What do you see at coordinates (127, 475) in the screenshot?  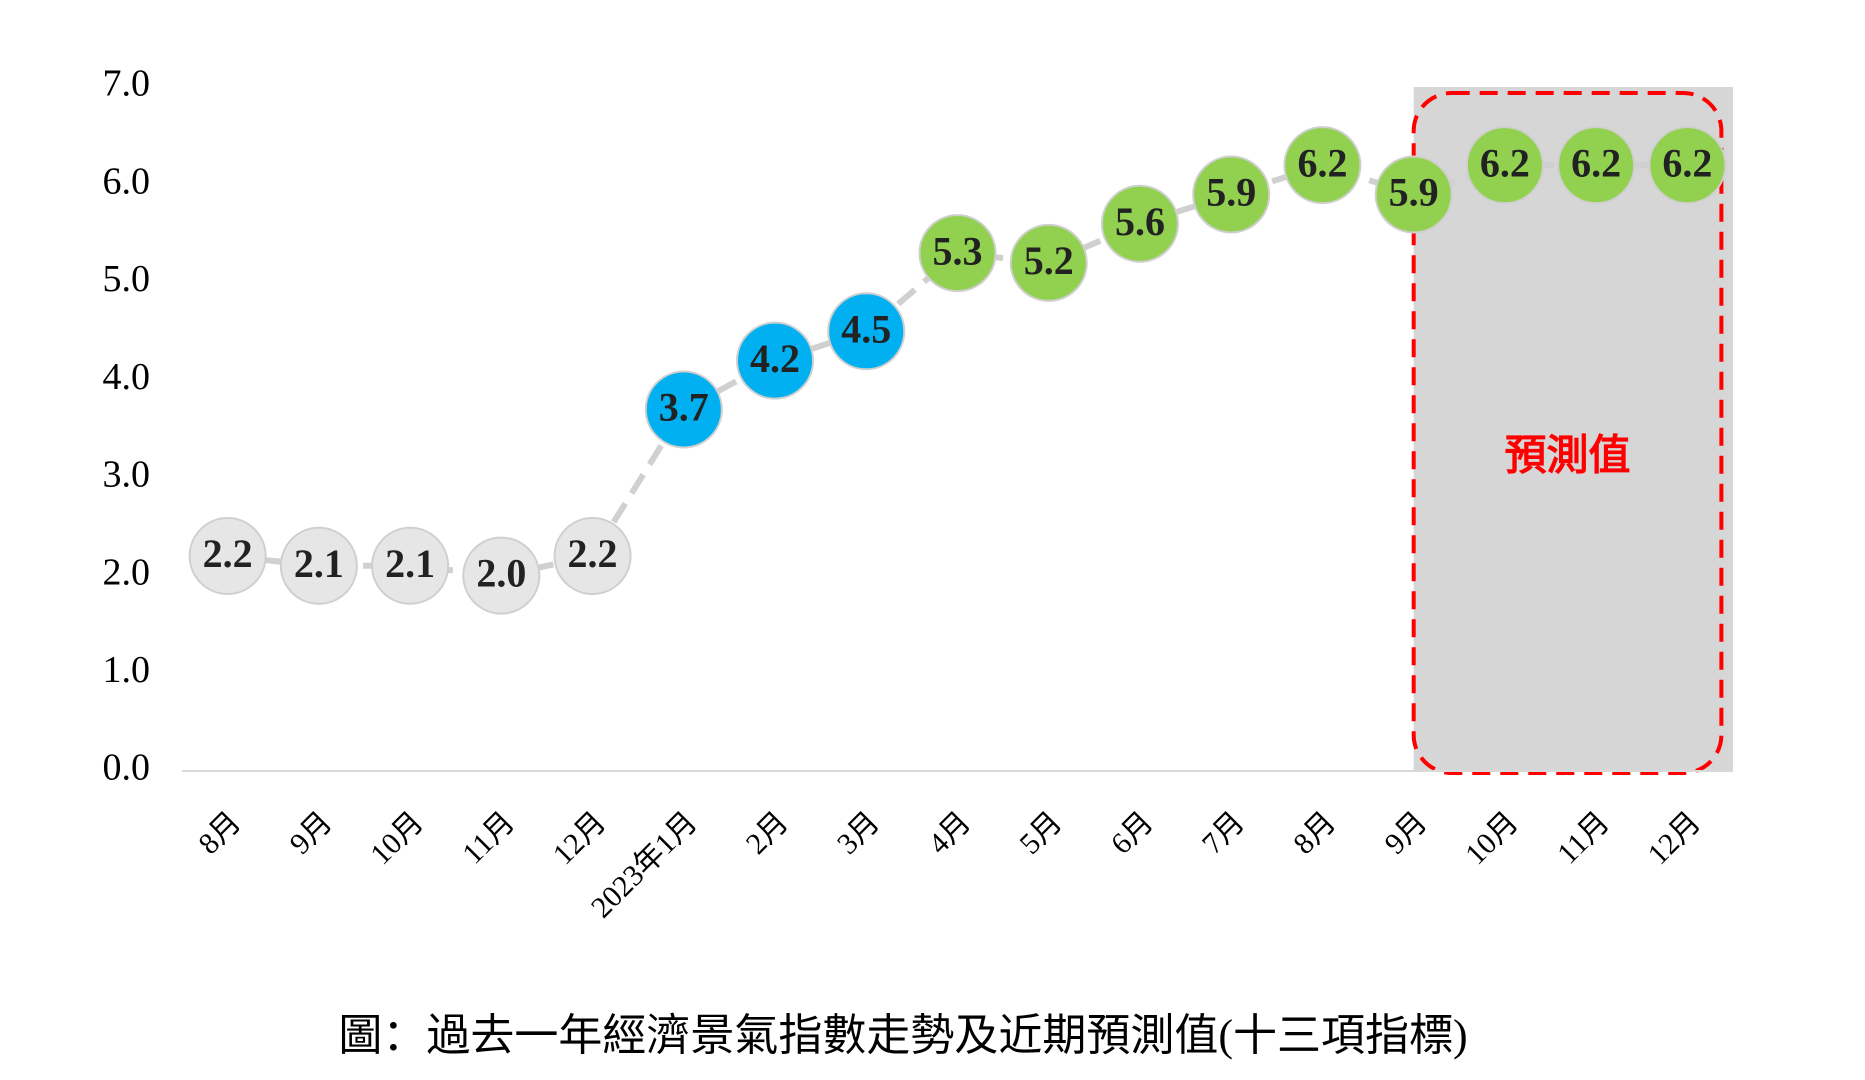 I see `y-tick-label: 3.0` at bounding box center [127, 475].